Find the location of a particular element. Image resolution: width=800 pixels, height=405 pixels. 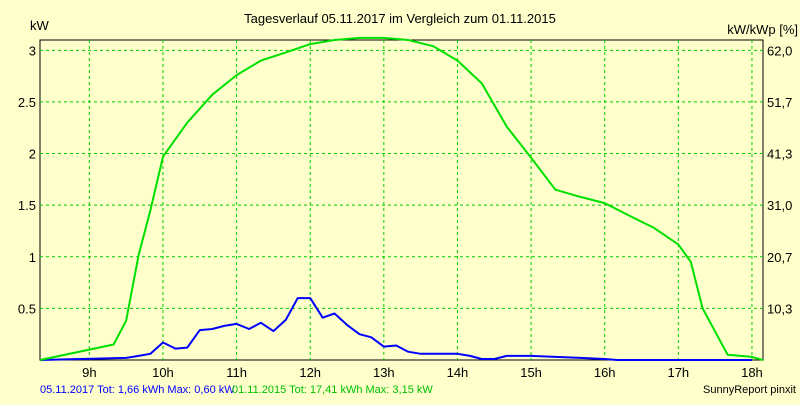

y-tick-label-left: 1 is located at coordinates (32, 257).